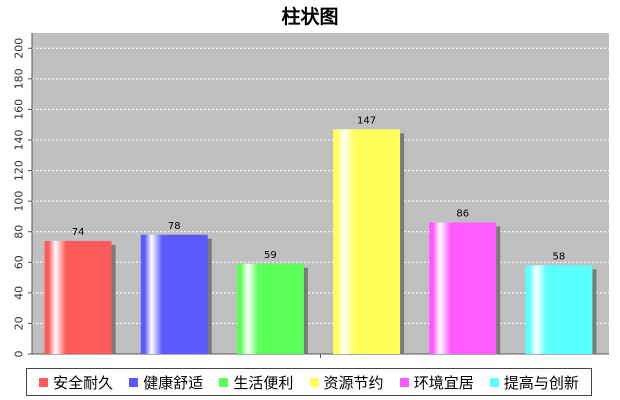 Image resolution: width=620 pixels, height=400 pixels. I want to click on bar-value-label: 58, so click(559, 256).